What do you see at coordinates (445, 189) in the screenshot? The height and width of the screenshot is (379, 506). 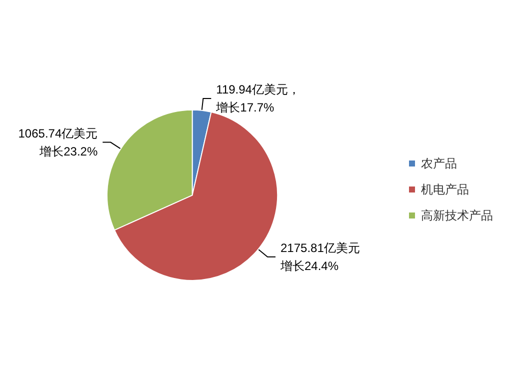 I see `legend-label: 机电产品` at bounding box center [445, 189].